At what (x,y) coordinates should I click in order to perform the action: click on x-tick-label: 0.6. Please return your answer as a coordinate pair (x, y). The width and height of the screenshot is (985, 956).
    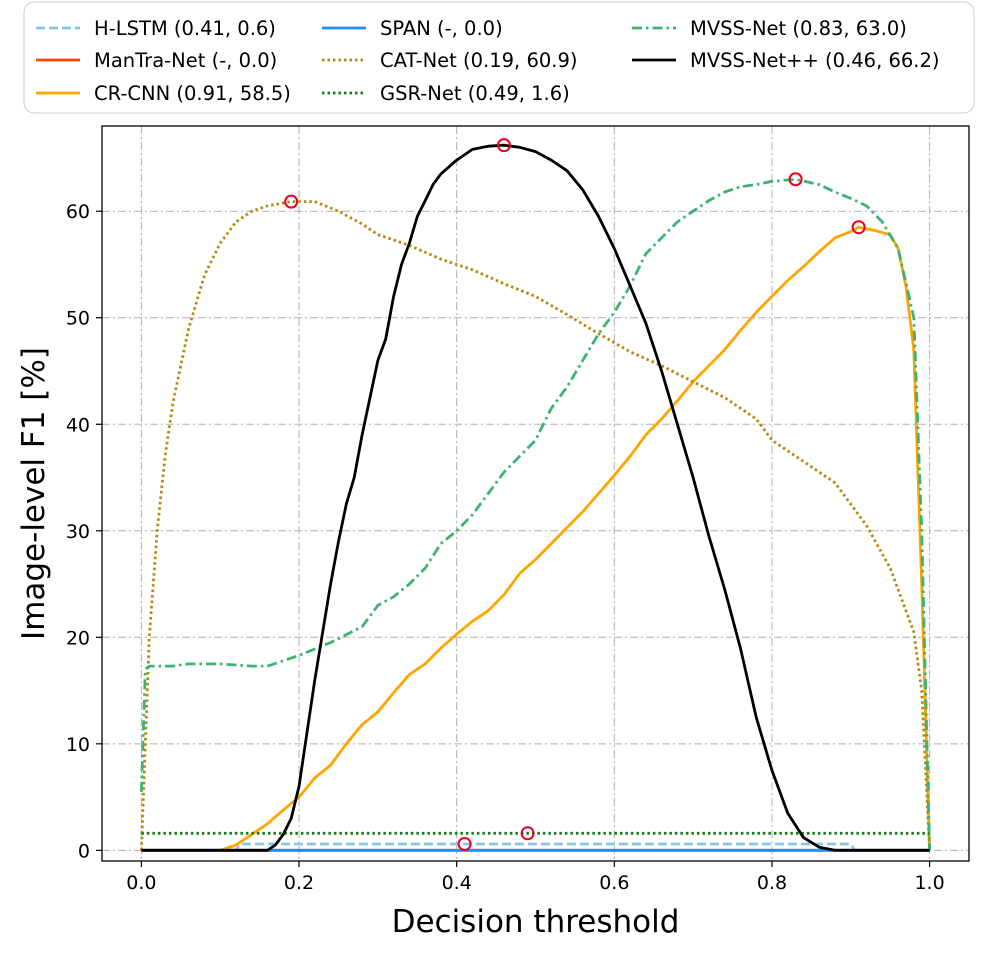
    Looking at the image, I should click on (614, 883).